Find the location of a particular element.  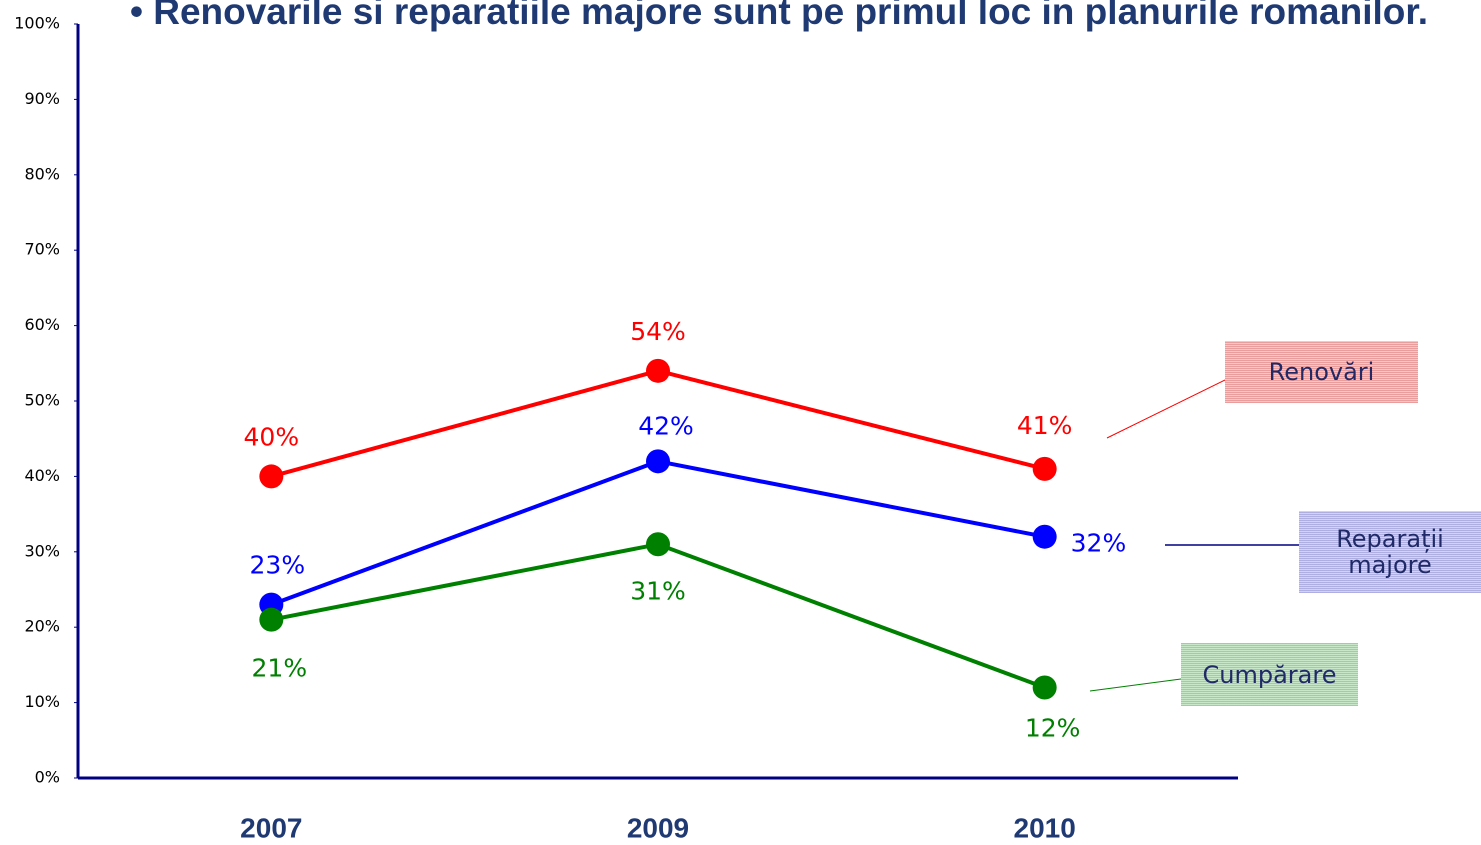

legend-entry: Renovări is located at coordinates (1321, 372).